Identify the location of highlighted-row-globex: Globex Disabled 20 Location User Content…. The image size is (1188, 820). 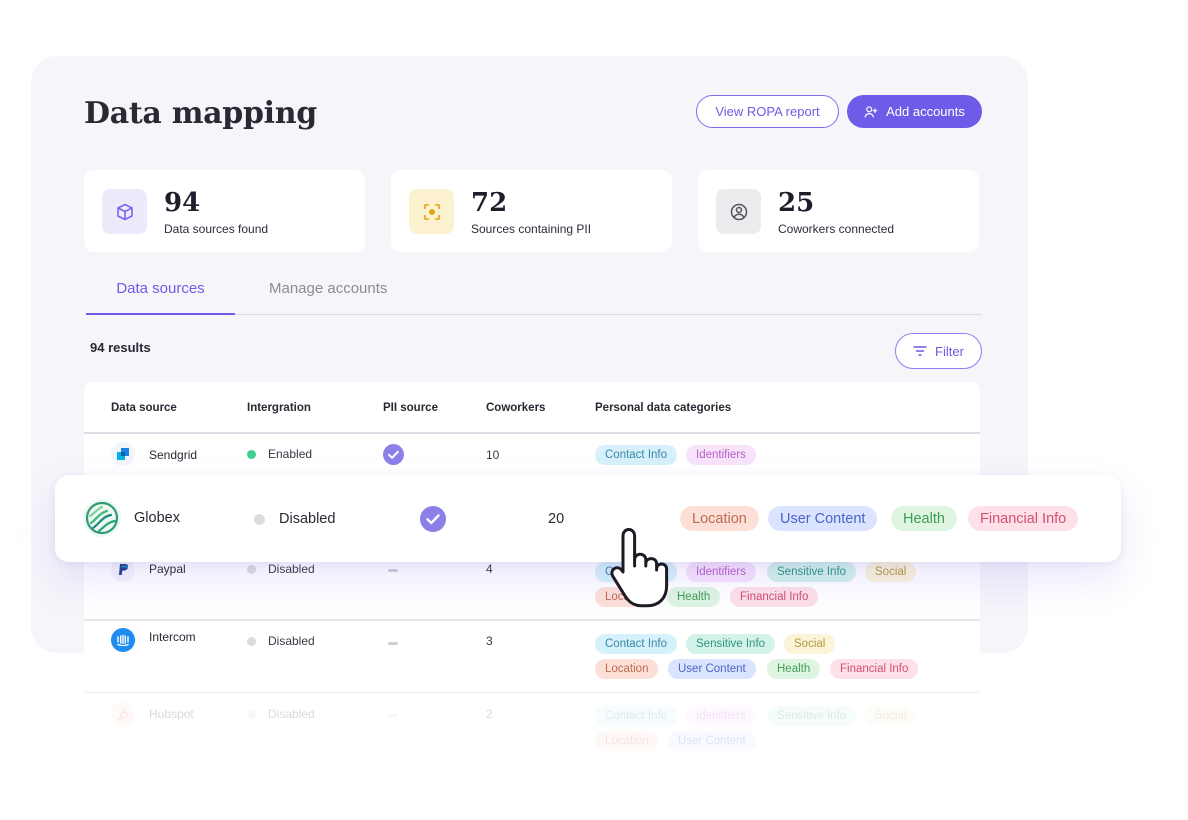
(588, 518).